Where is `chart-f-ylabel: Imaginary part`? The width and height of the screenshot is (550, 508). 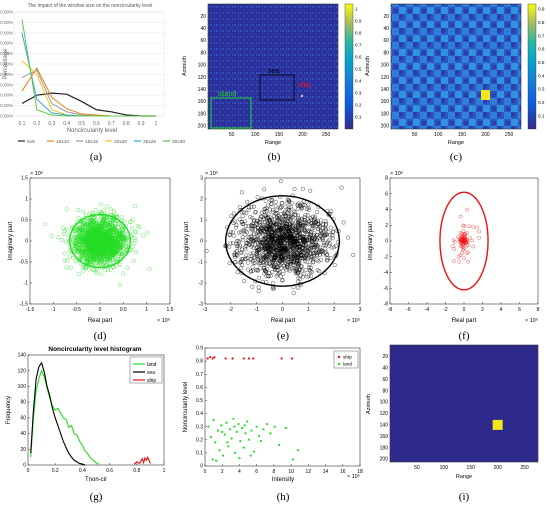 chart-f-ylabel: Imaginary part is located at coordinates (371, 240).